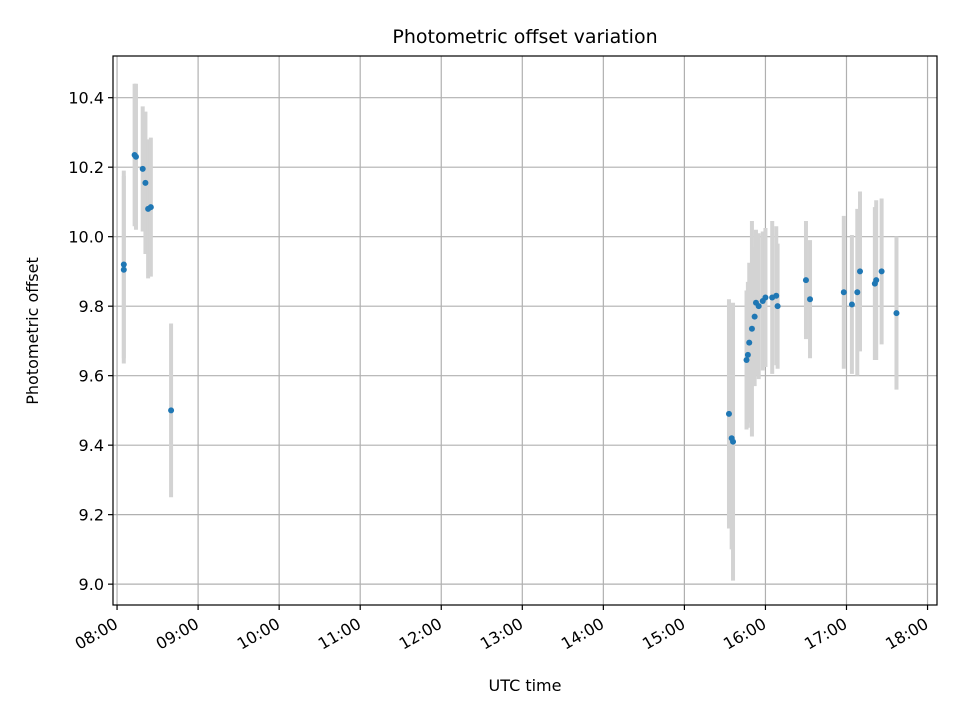 This screenshot has height=724, width=960. I want to click on y-tick-label: 10.4, so click(86, 98).